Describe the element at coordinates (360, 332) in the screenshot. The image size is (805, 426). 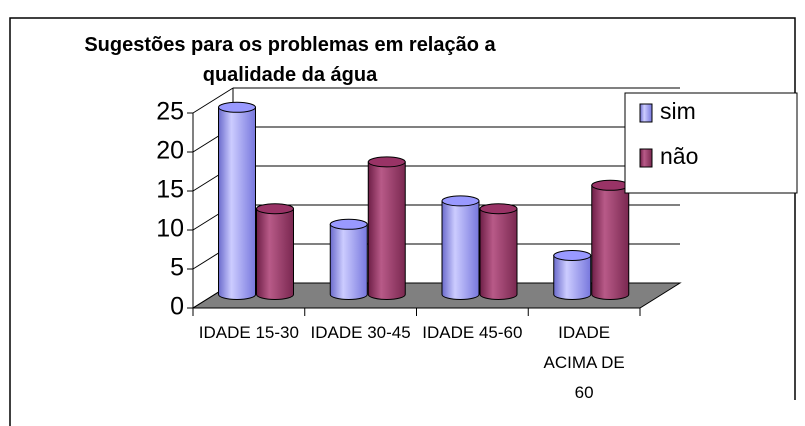
I see `x-tick-label: IDADE 30-45` at that location.